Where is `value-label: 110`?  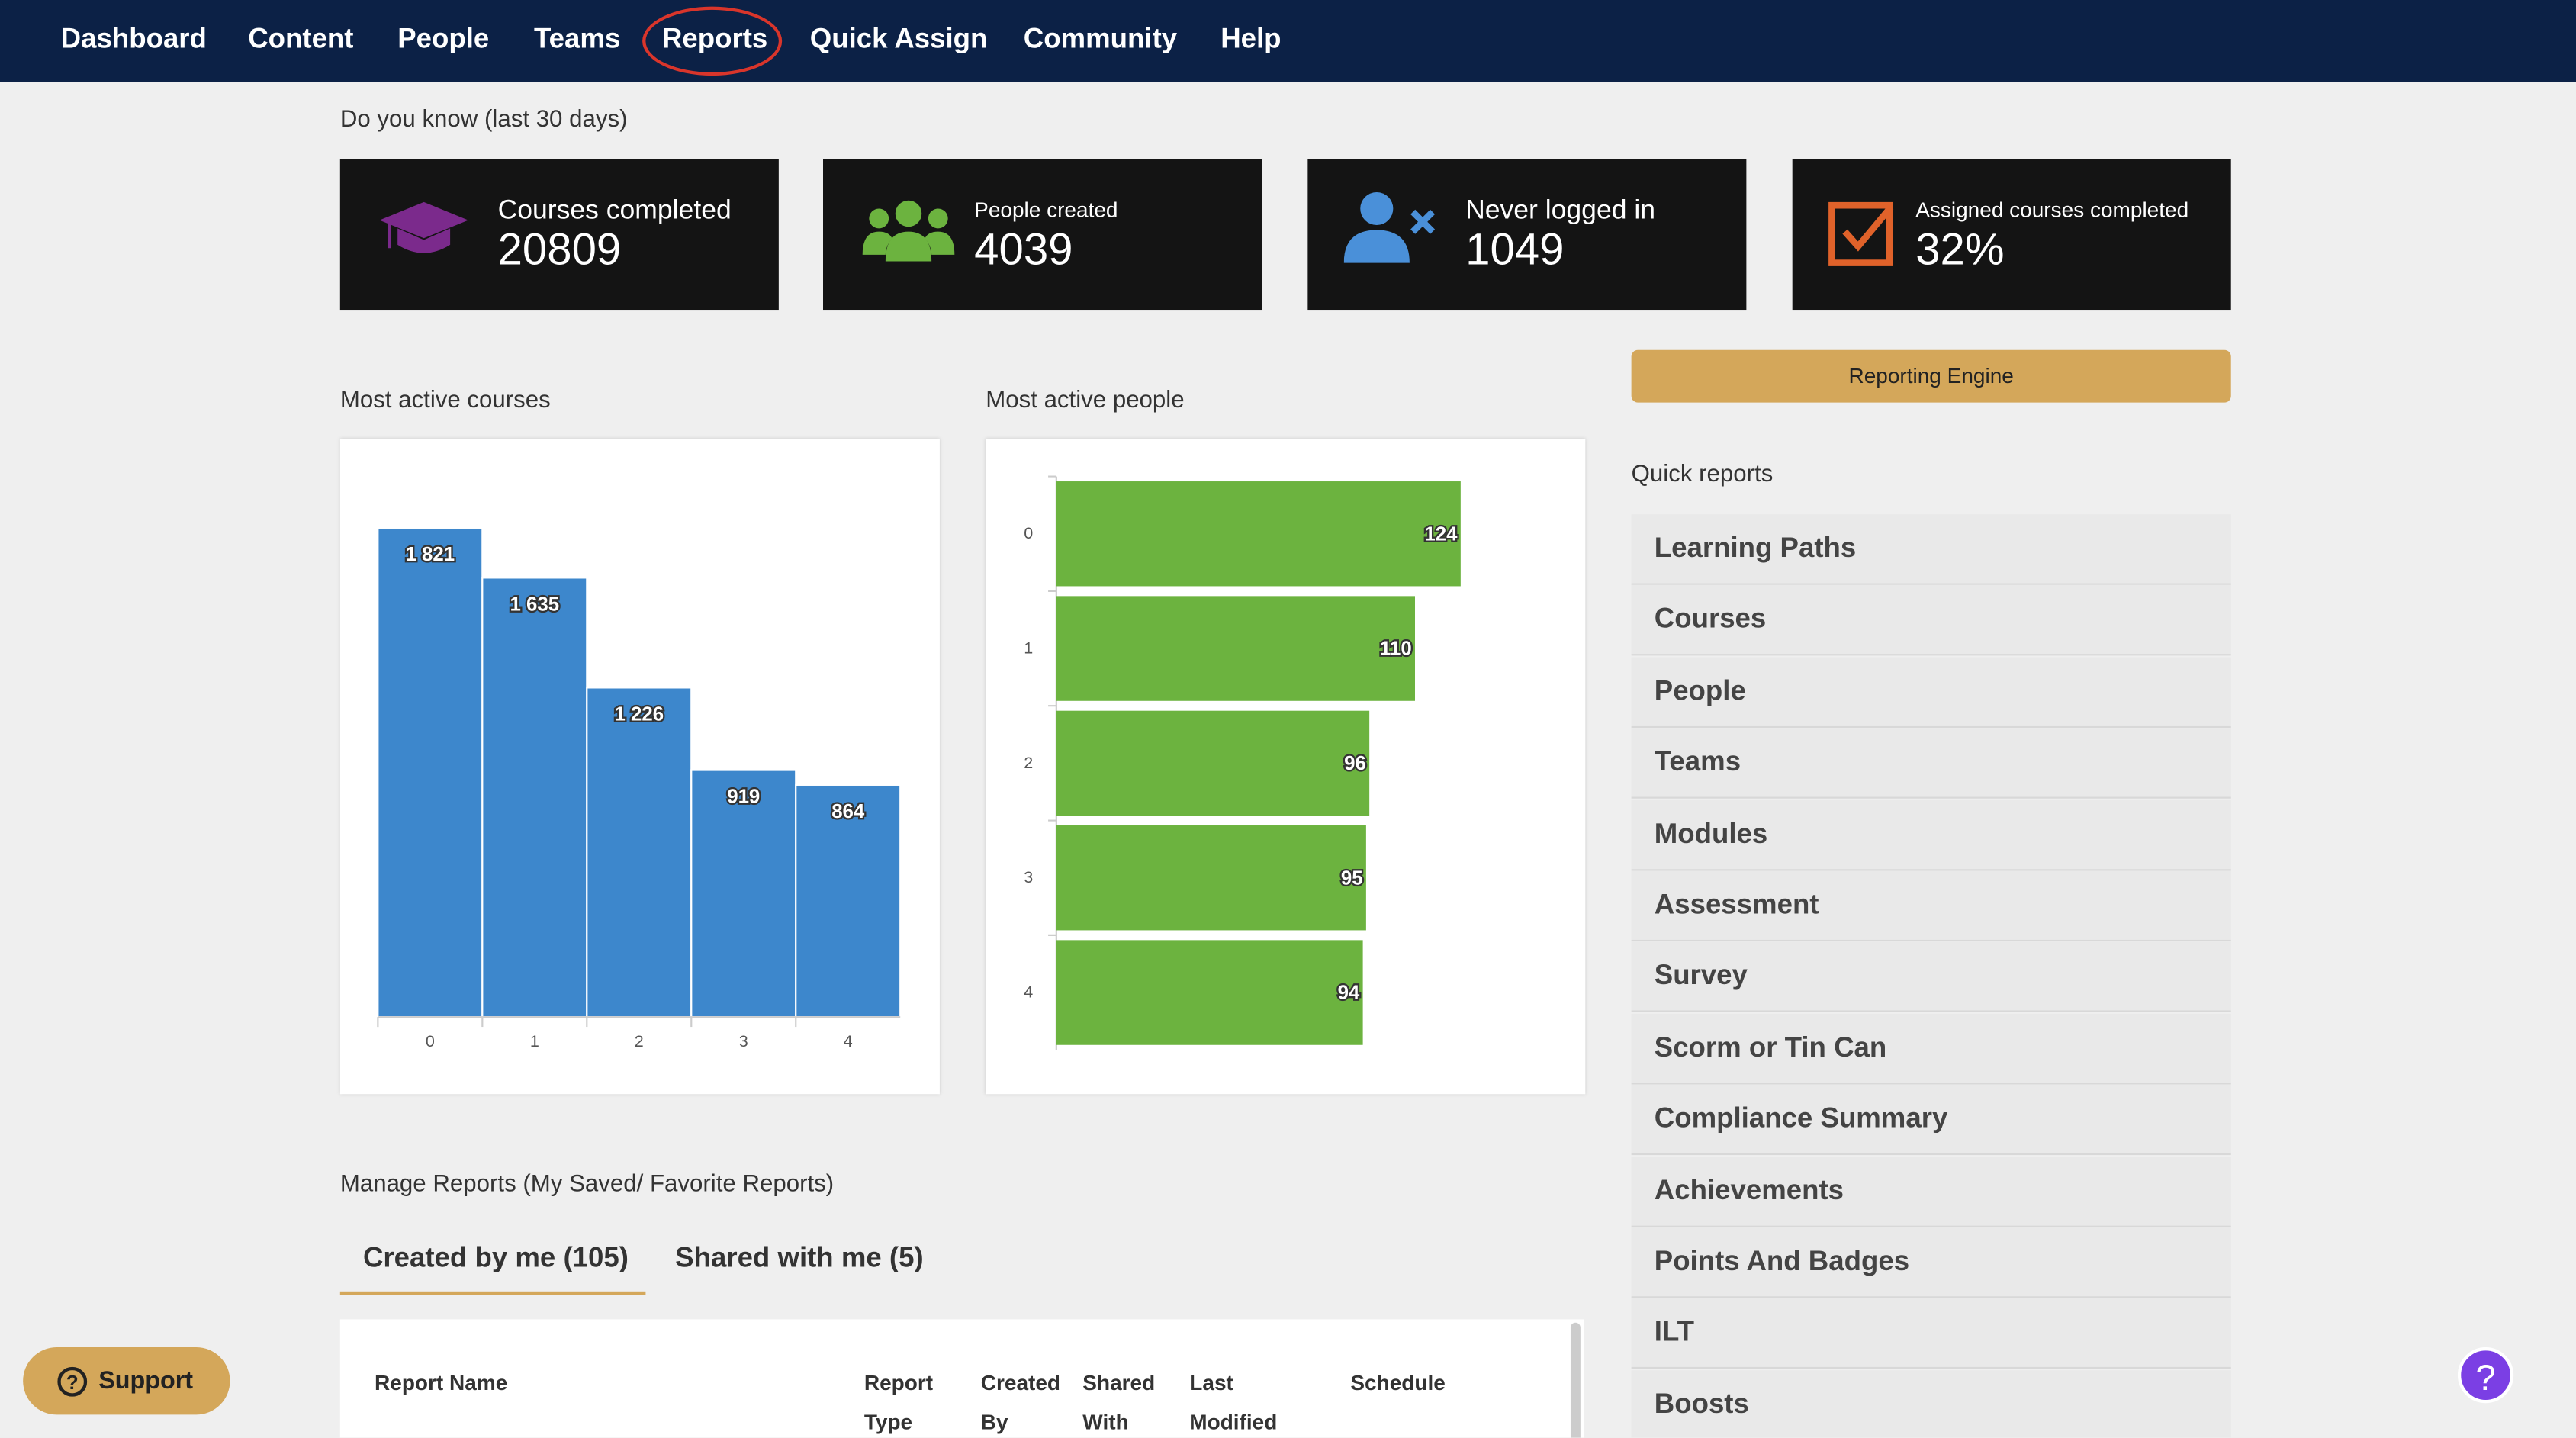
value-label: 110 is located at coordinates (1396, 650).